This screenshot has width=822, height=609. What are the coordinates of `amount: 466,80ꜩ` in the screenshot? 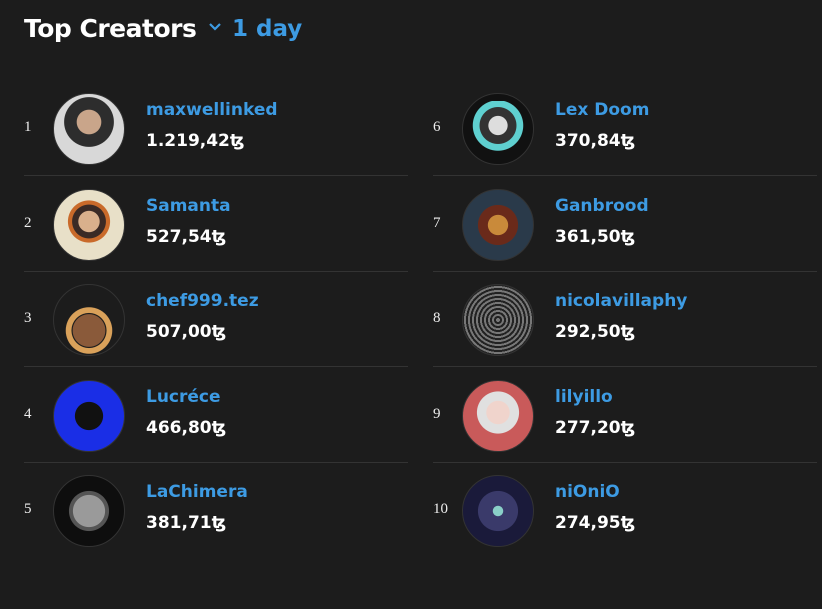 It's located at (186, 427).